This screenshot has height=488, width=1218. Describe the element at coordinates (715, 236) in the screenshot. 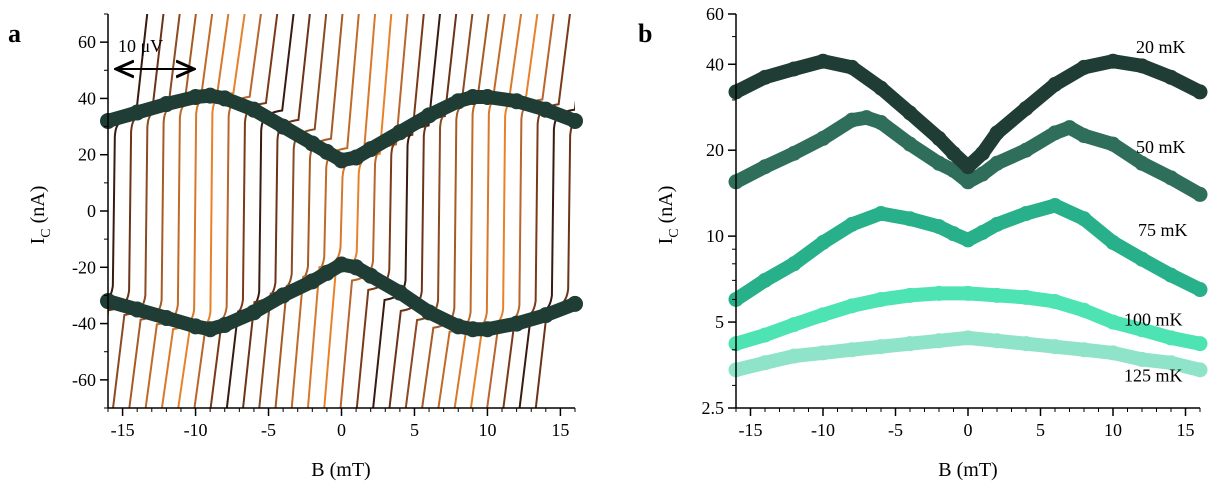

I see `b-y-tick-label: 10` at that location.